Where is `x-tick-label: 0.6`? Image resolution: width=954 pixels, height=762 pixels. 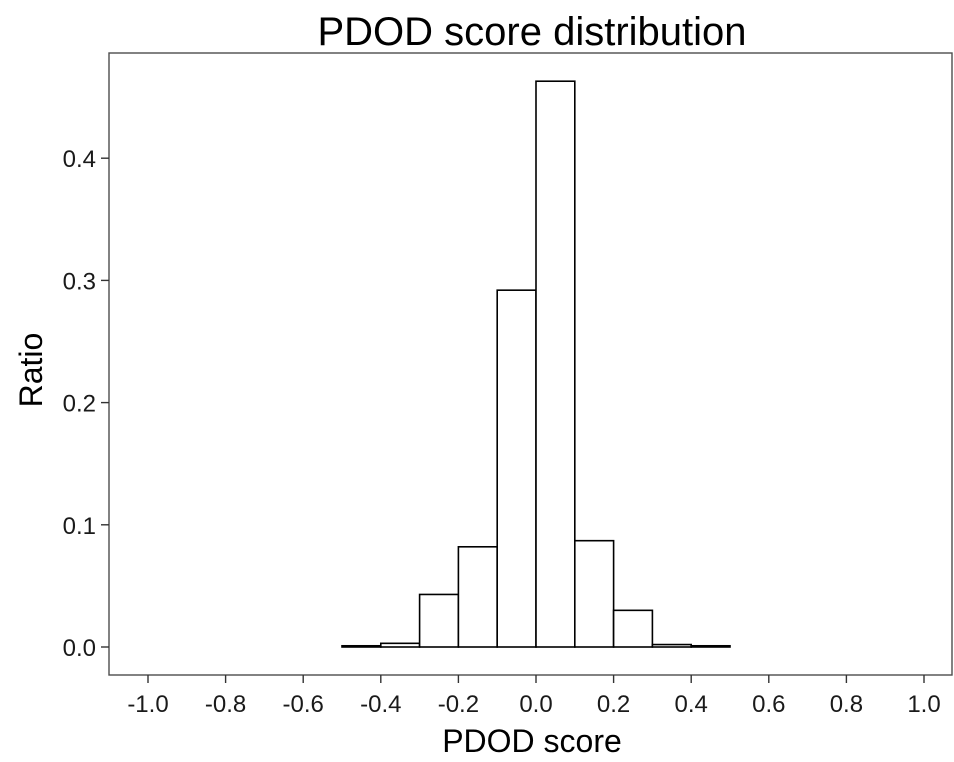 x-tick-label: 0.6 is located at coordinates (768, 704).